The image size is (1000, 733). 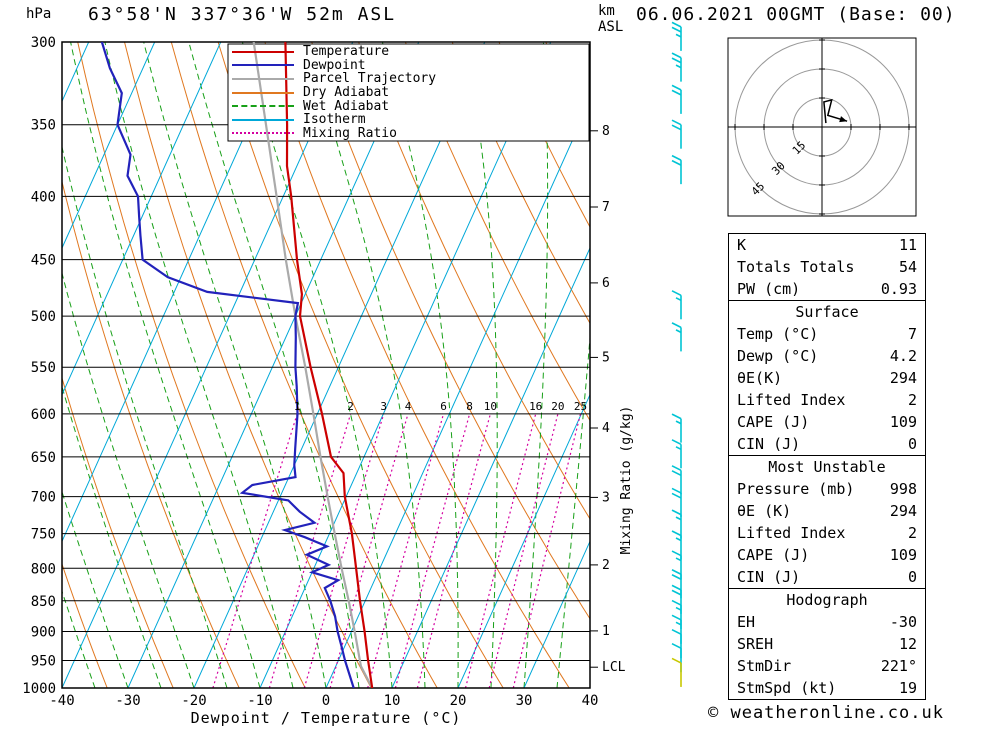 I want to click on temp-tick-label: -40, so click(x=61, y=701).